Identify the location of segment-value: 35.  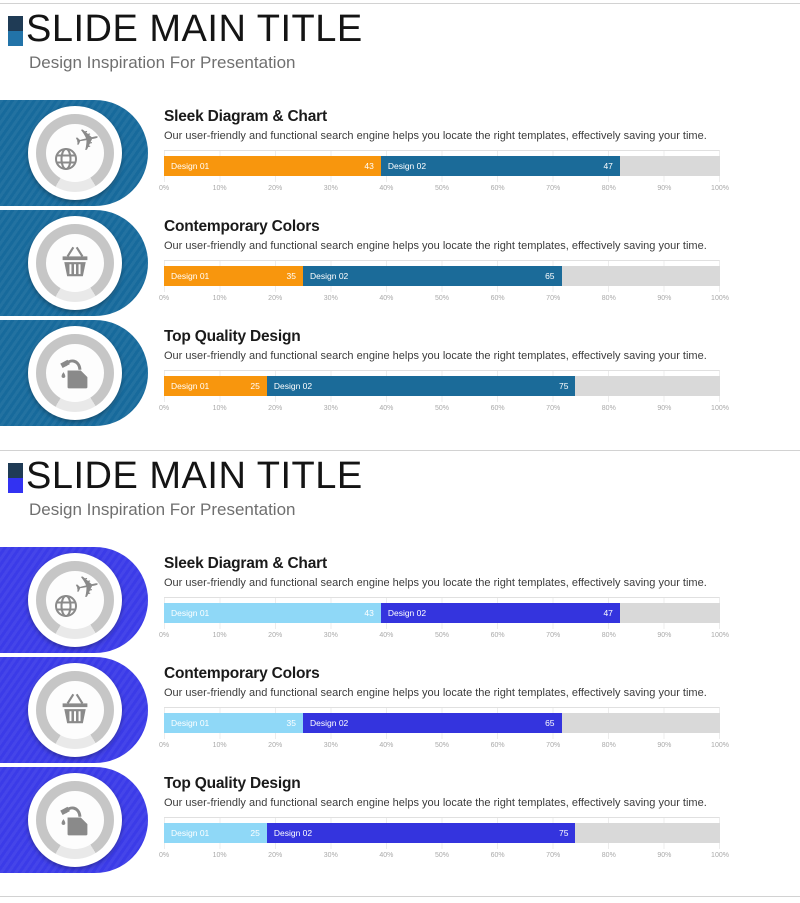
(291, 723).